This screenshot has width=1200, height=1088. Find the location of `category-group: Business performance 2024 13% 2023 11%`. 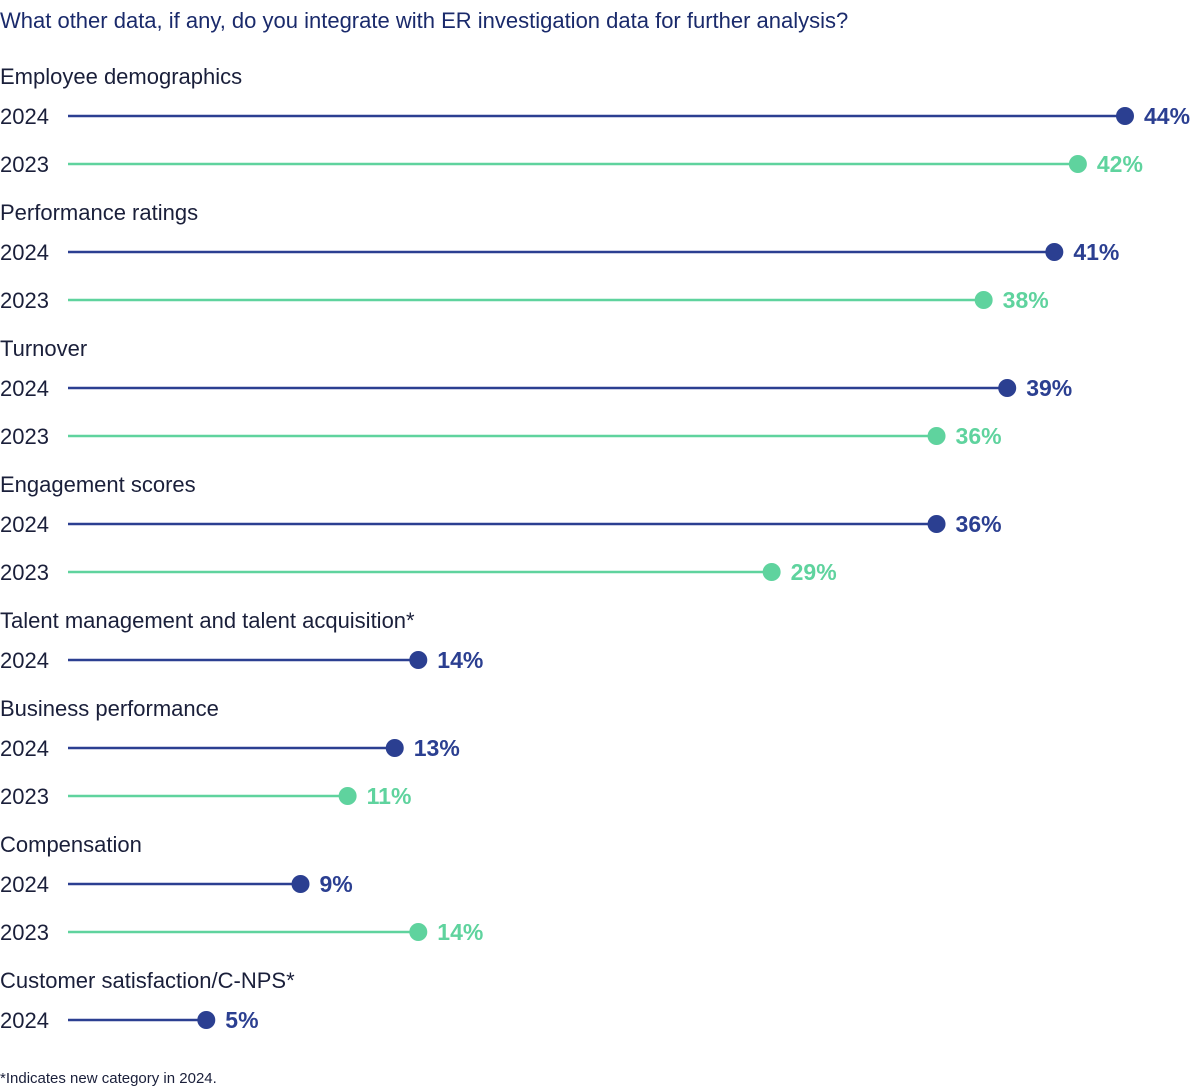

category-group: Business performance 2024 13% 2023 11% is located at coordinates (230, 752).